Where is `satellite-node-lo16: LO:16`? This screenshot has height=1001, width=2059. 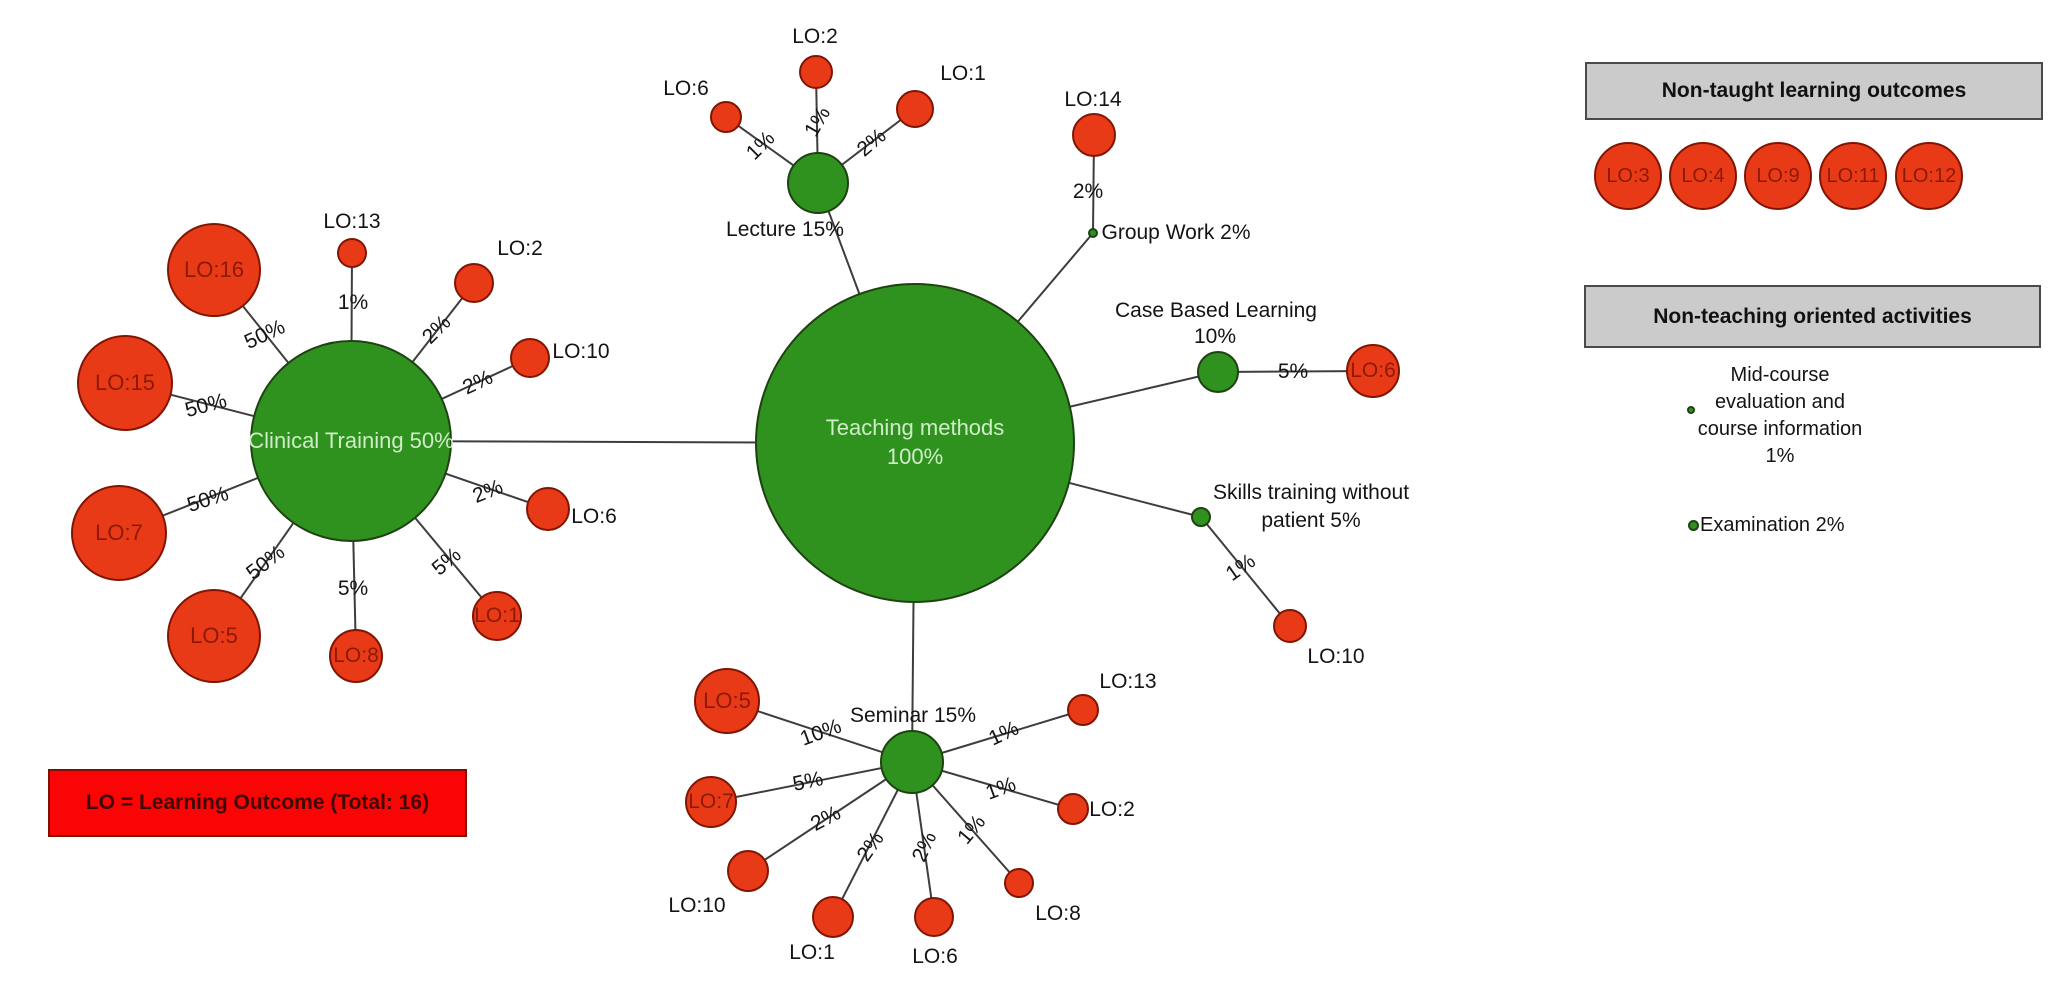 satellite-node-lo16: LO:16 is located at coordinates (214, 270).